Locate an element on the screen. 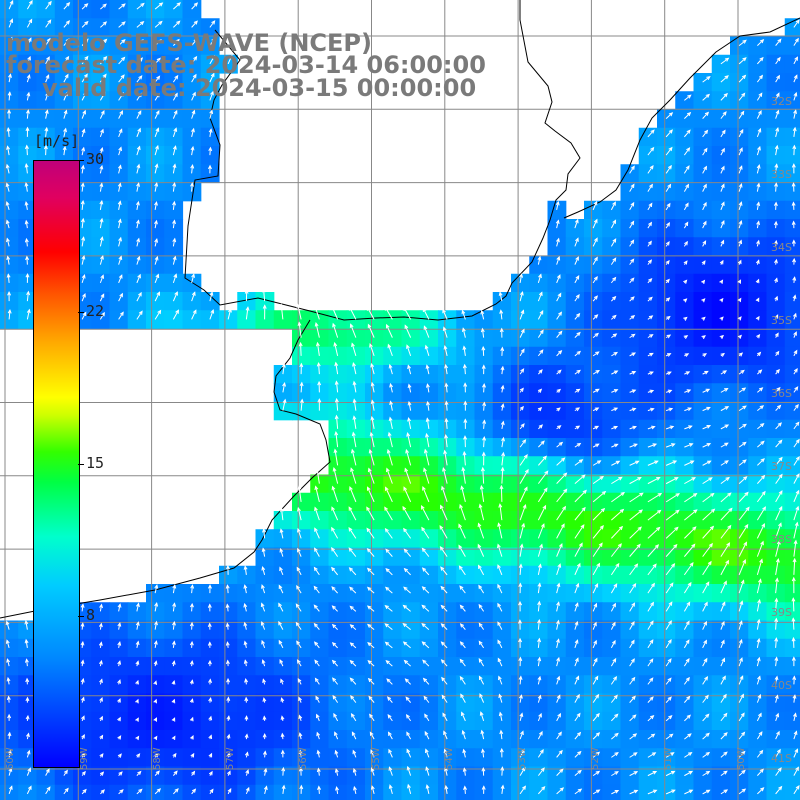  lat-label: 34S is located at coordinates (781, 247).